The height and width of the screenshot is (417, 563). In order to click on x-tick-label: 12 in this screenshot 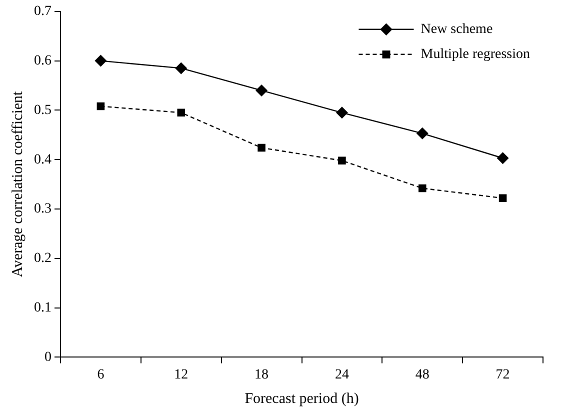, I will do `click(181, 374)`.